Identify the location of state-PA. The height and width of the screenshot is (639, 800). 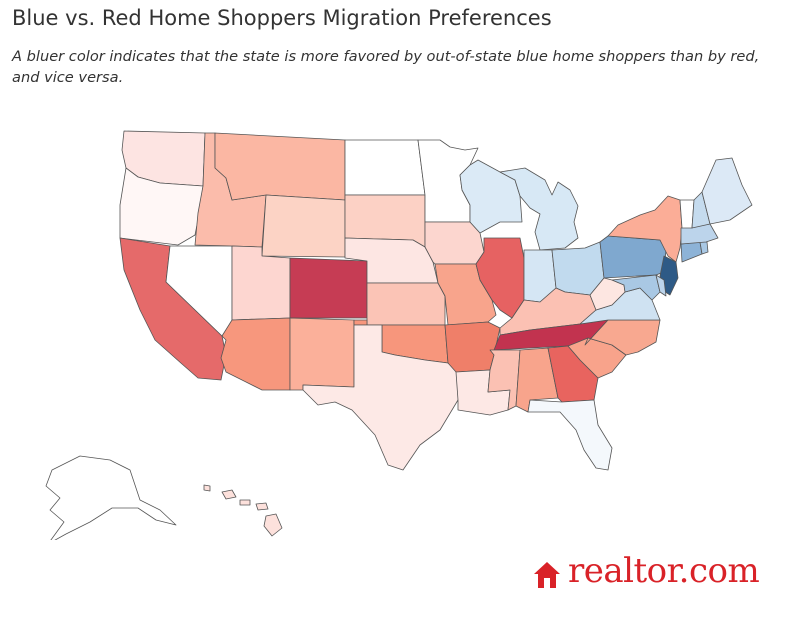
(633, 257).